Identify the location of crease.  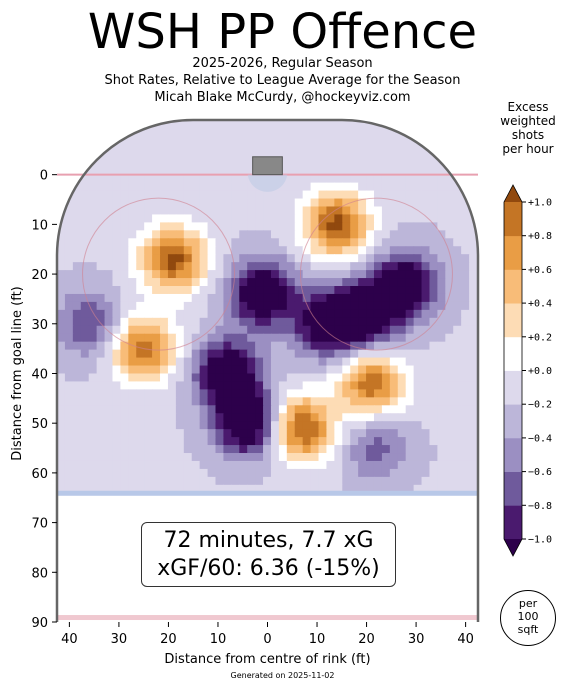
(267, 183).